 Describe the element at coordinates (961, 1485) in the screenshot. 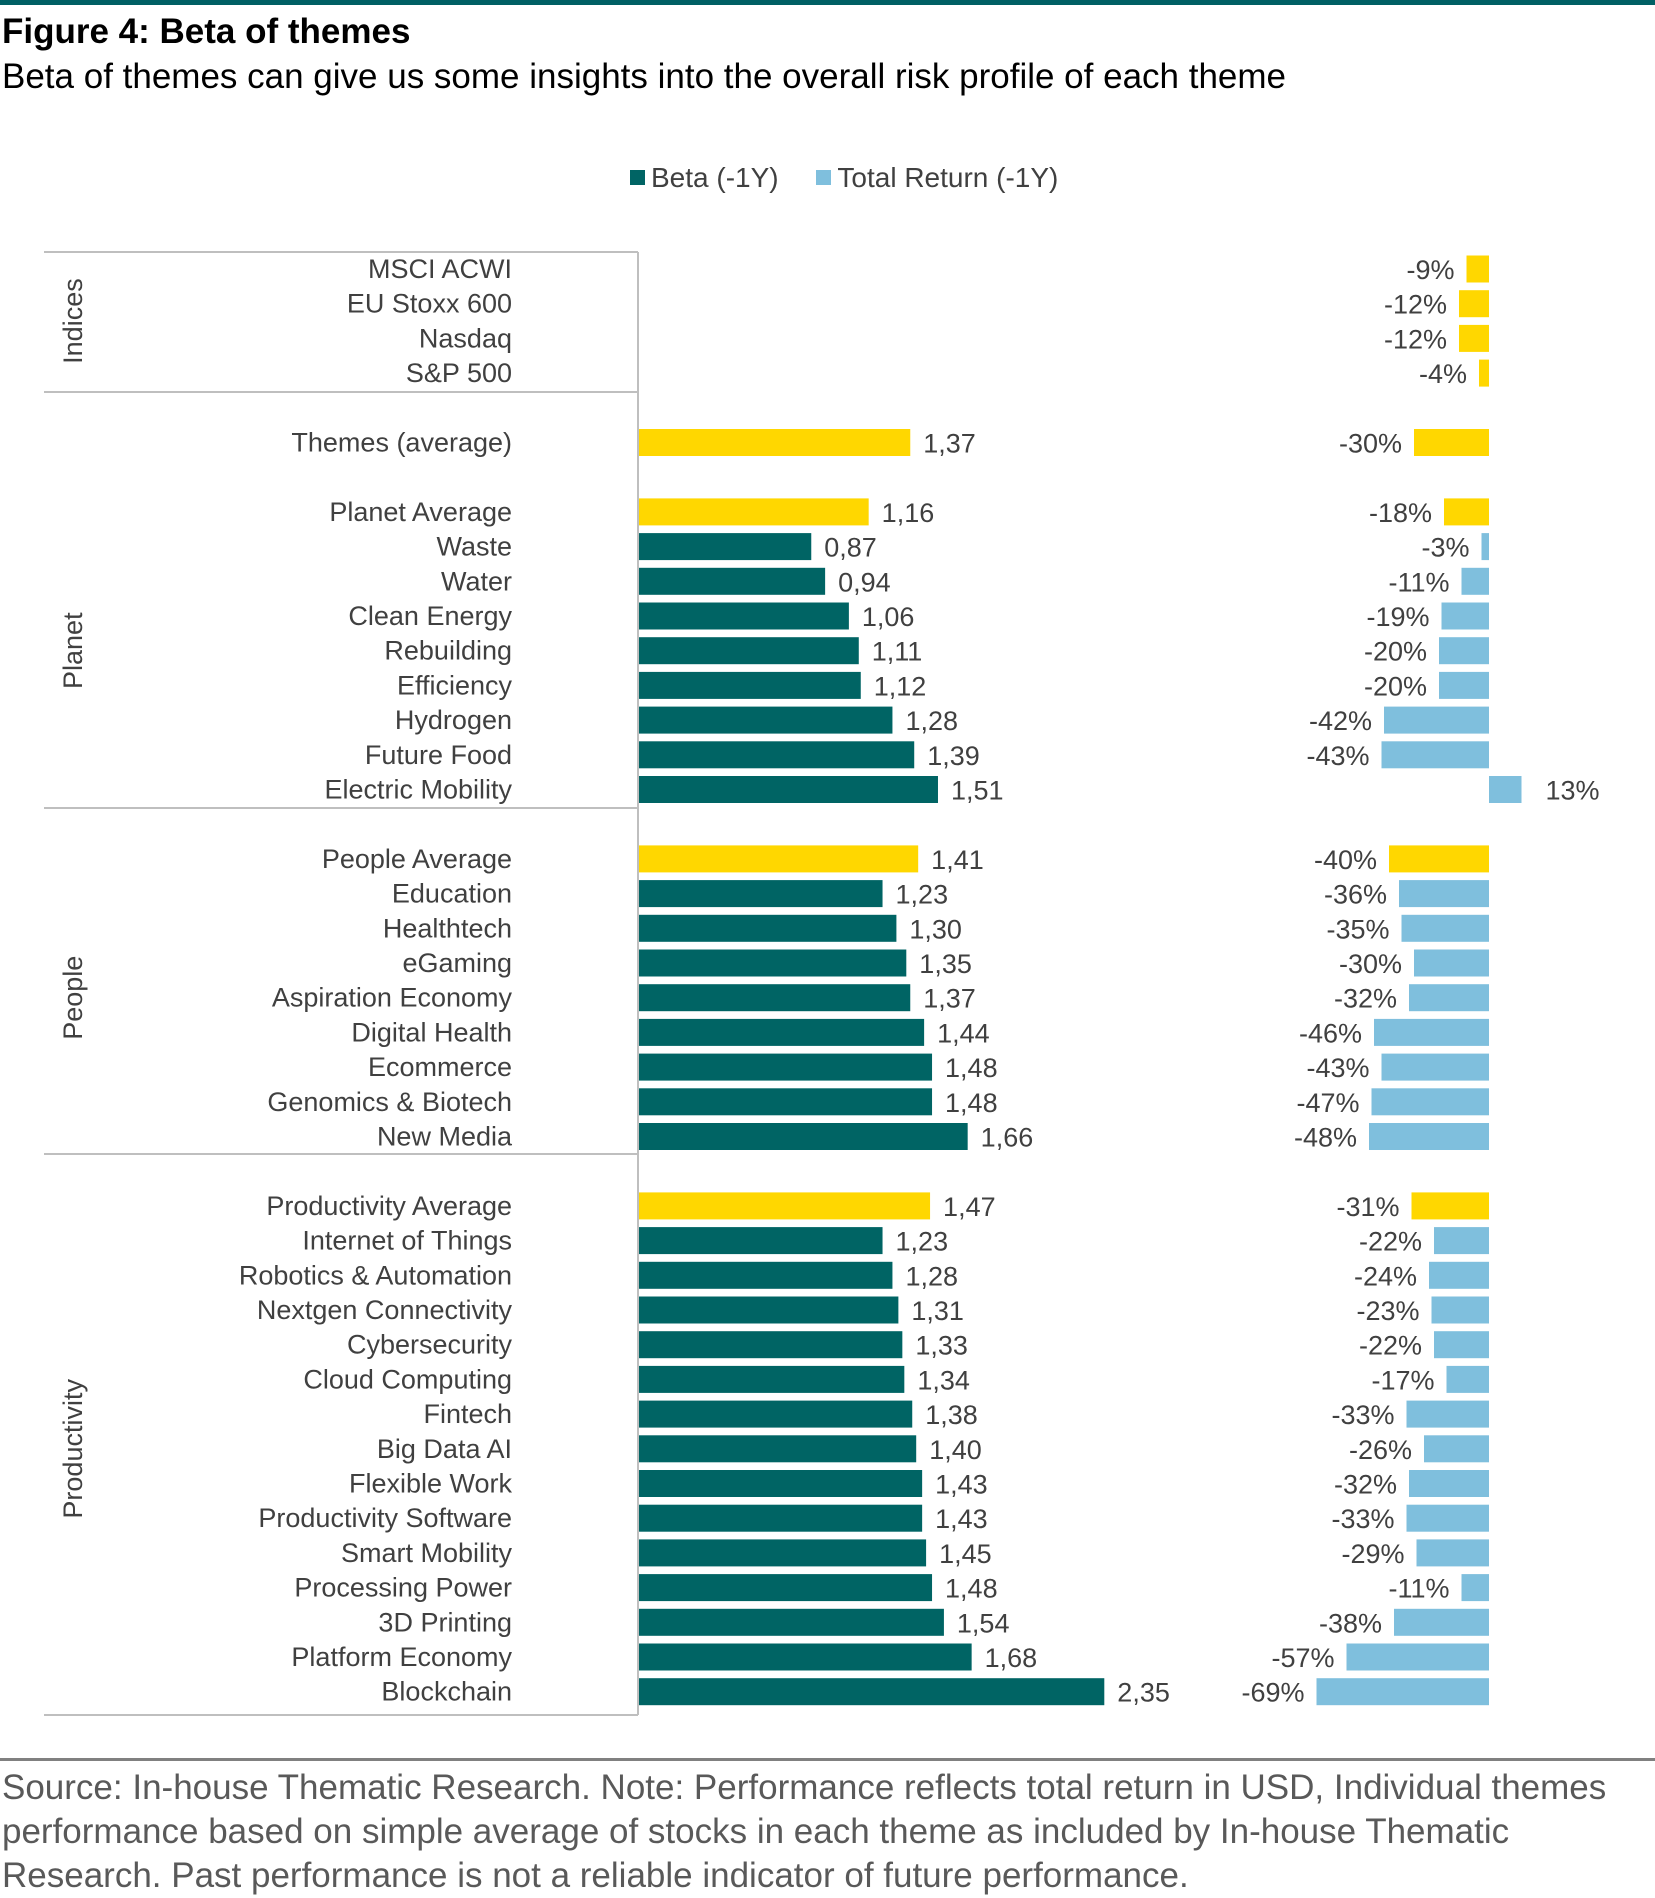

I see `beta-value-label-flexible-work: 1,43` at that location.